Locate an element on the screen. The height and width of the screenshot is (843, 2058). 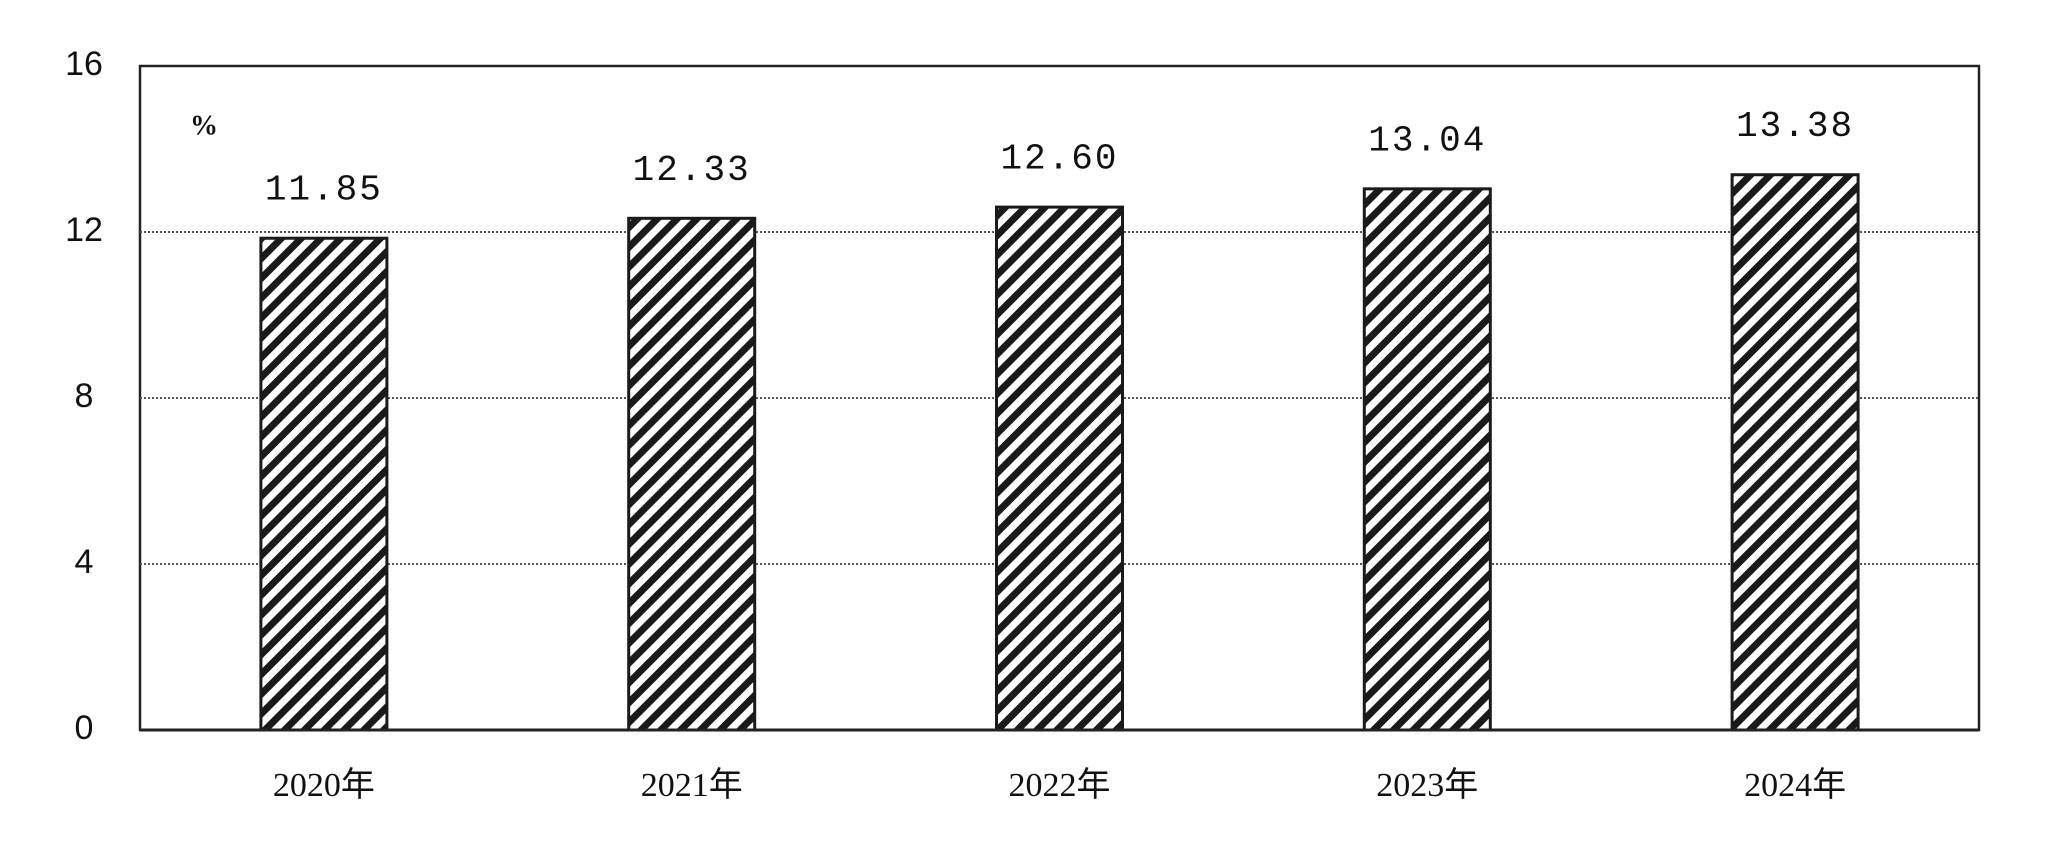
value-label: 11.85 is located at coordinates (324, 190).